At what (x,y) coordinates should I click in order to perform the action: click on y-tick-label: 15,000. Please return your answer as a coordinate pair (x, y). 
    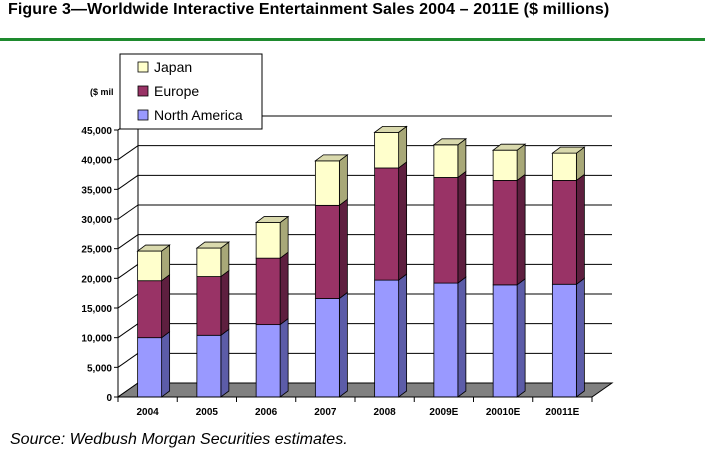
    Looking at the image, I should click on (96, 309).